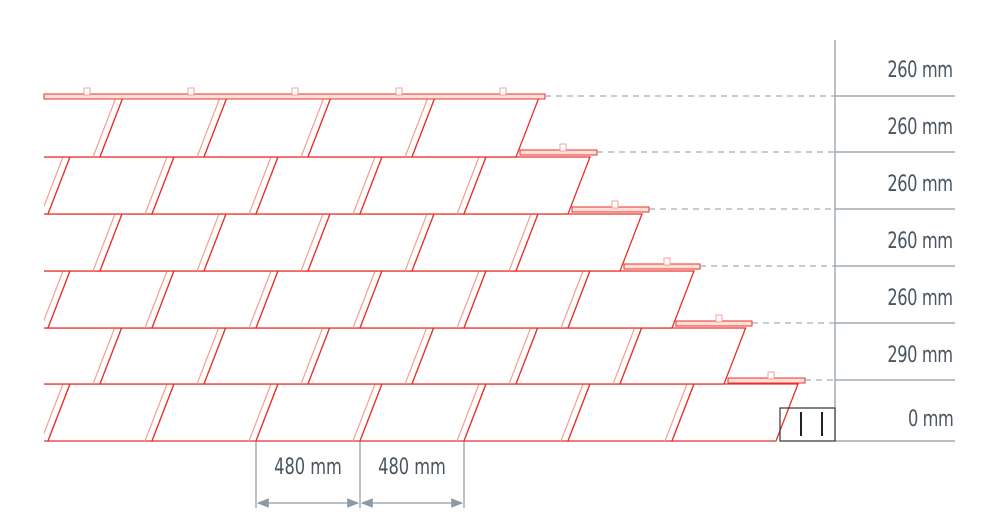 Image resolution: width=992 pixels, height=520 pixels. What do you see at coordinates (930, 419) in the screenshot?
I see `vertical-dimension-label: 0 mm` at bounding box center [930, 419].